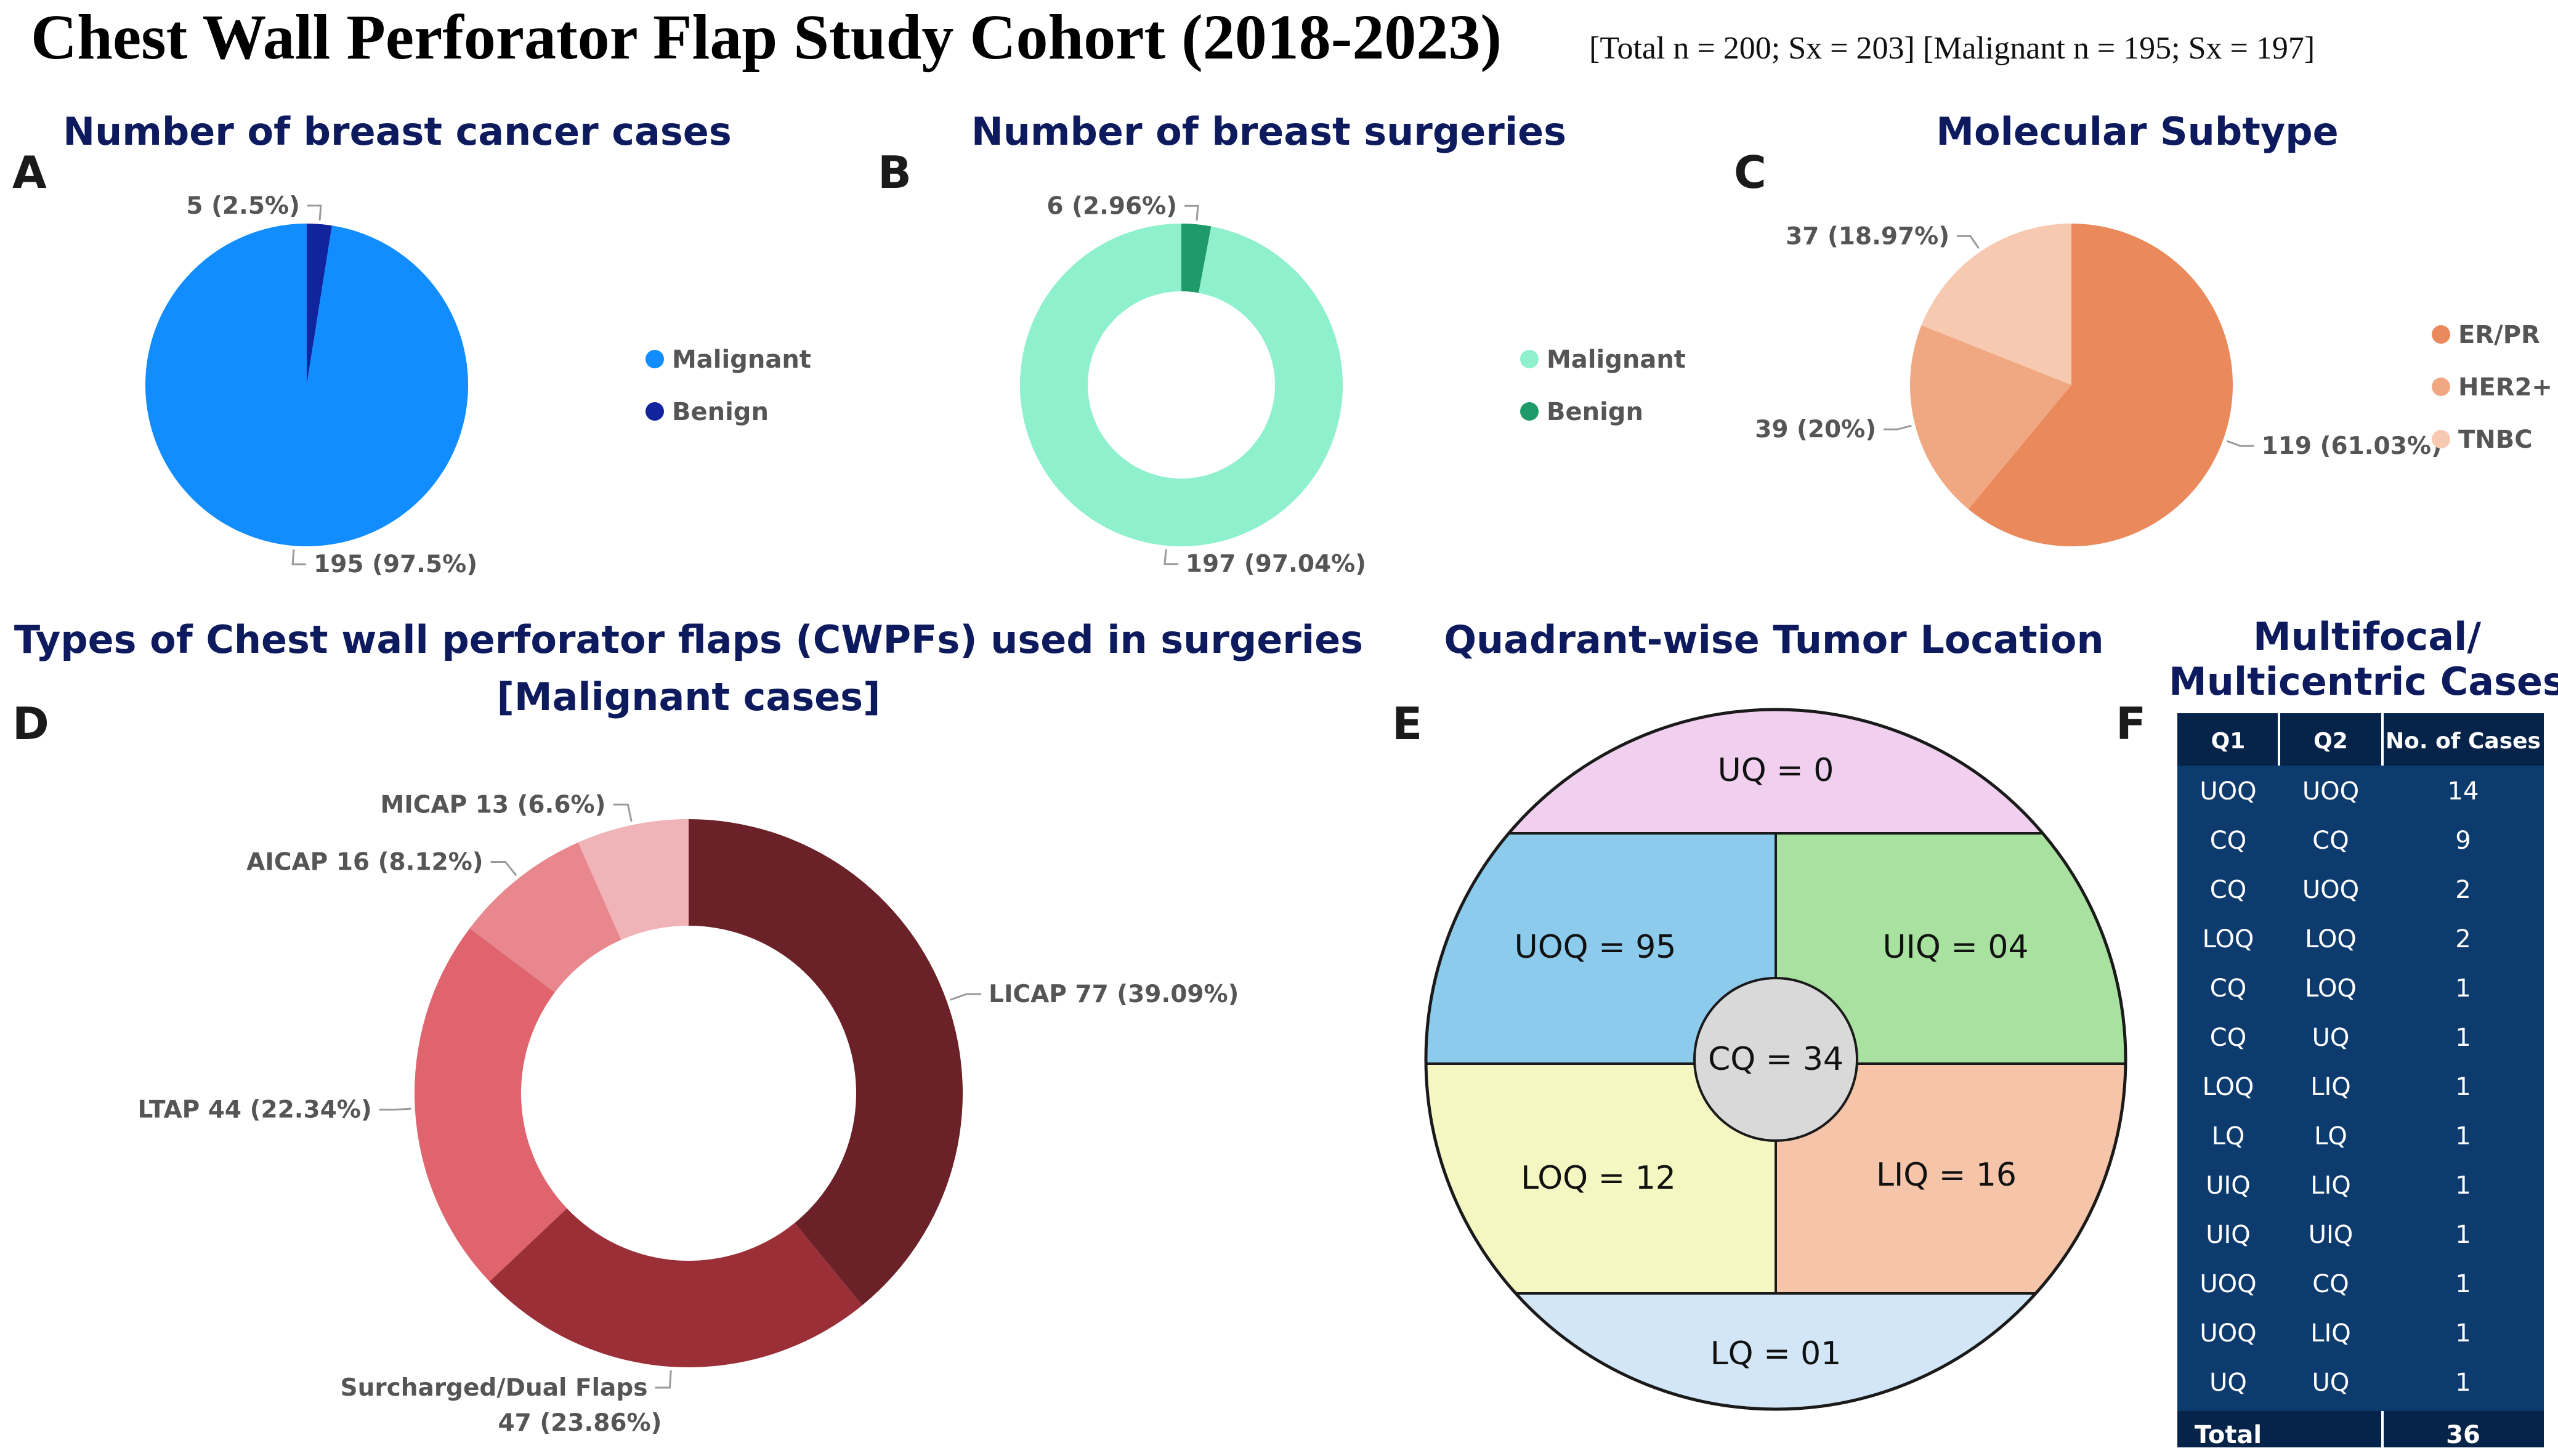 This screenshot has width=2558, height=1456. What do you see at coordinates (2137, 132) in the screenshot?
I see `panel-c-title: Molecular Subtype` at bounding box center [2137, 132].